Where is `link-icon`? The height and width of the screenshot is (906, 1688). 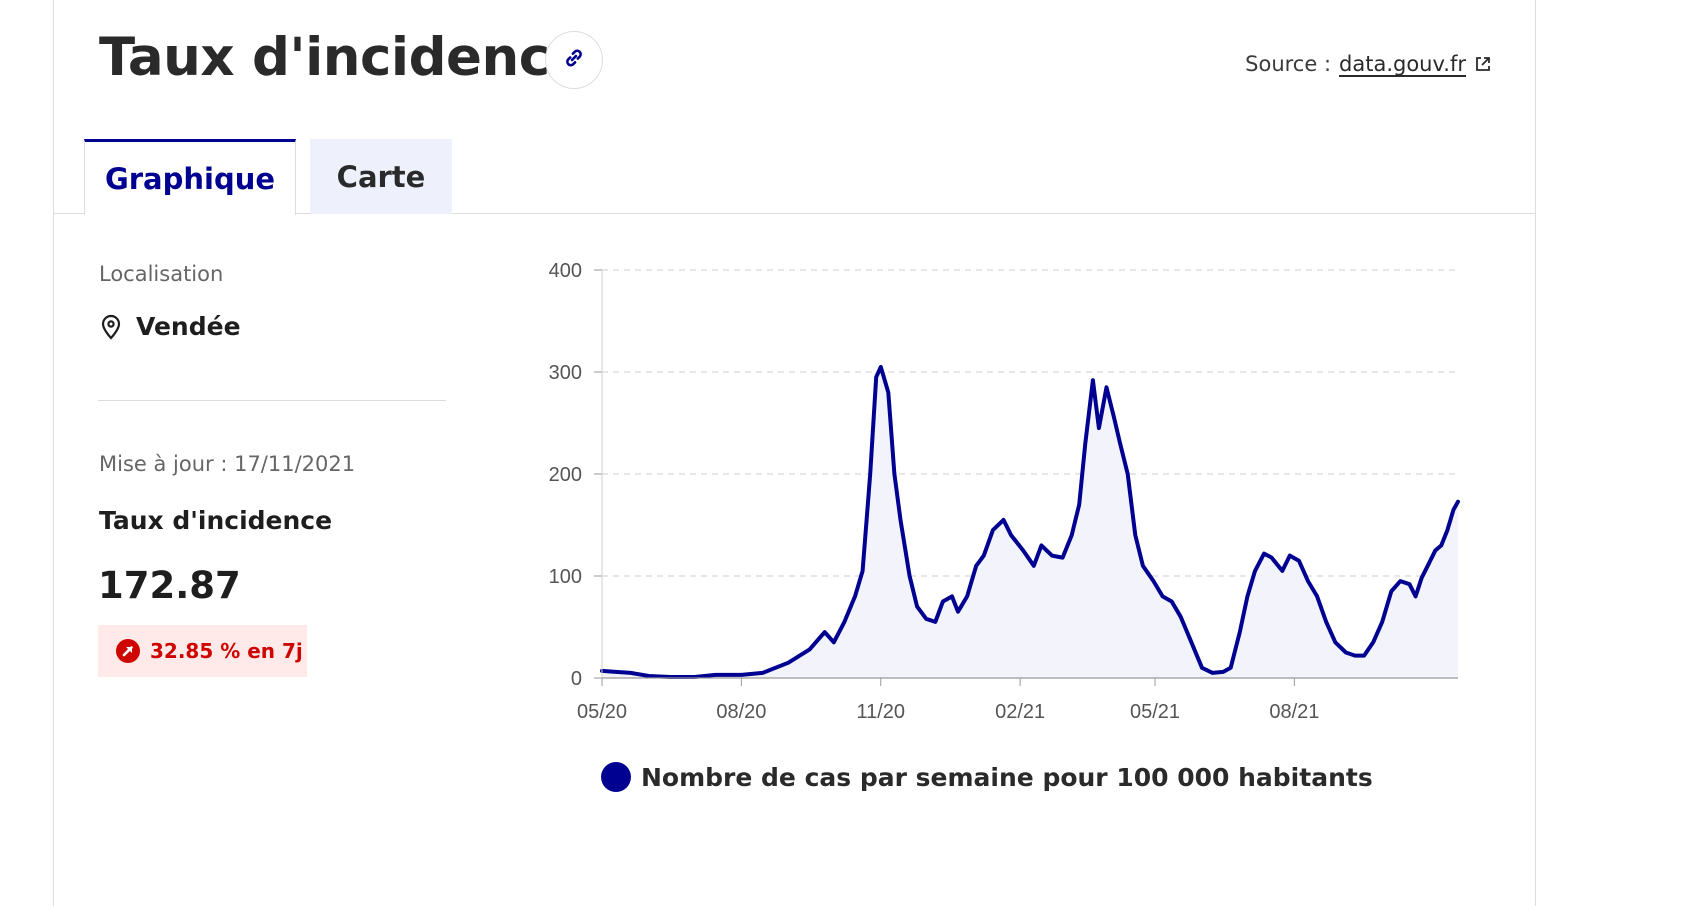
link-icon is located at coordinates (574, 60).